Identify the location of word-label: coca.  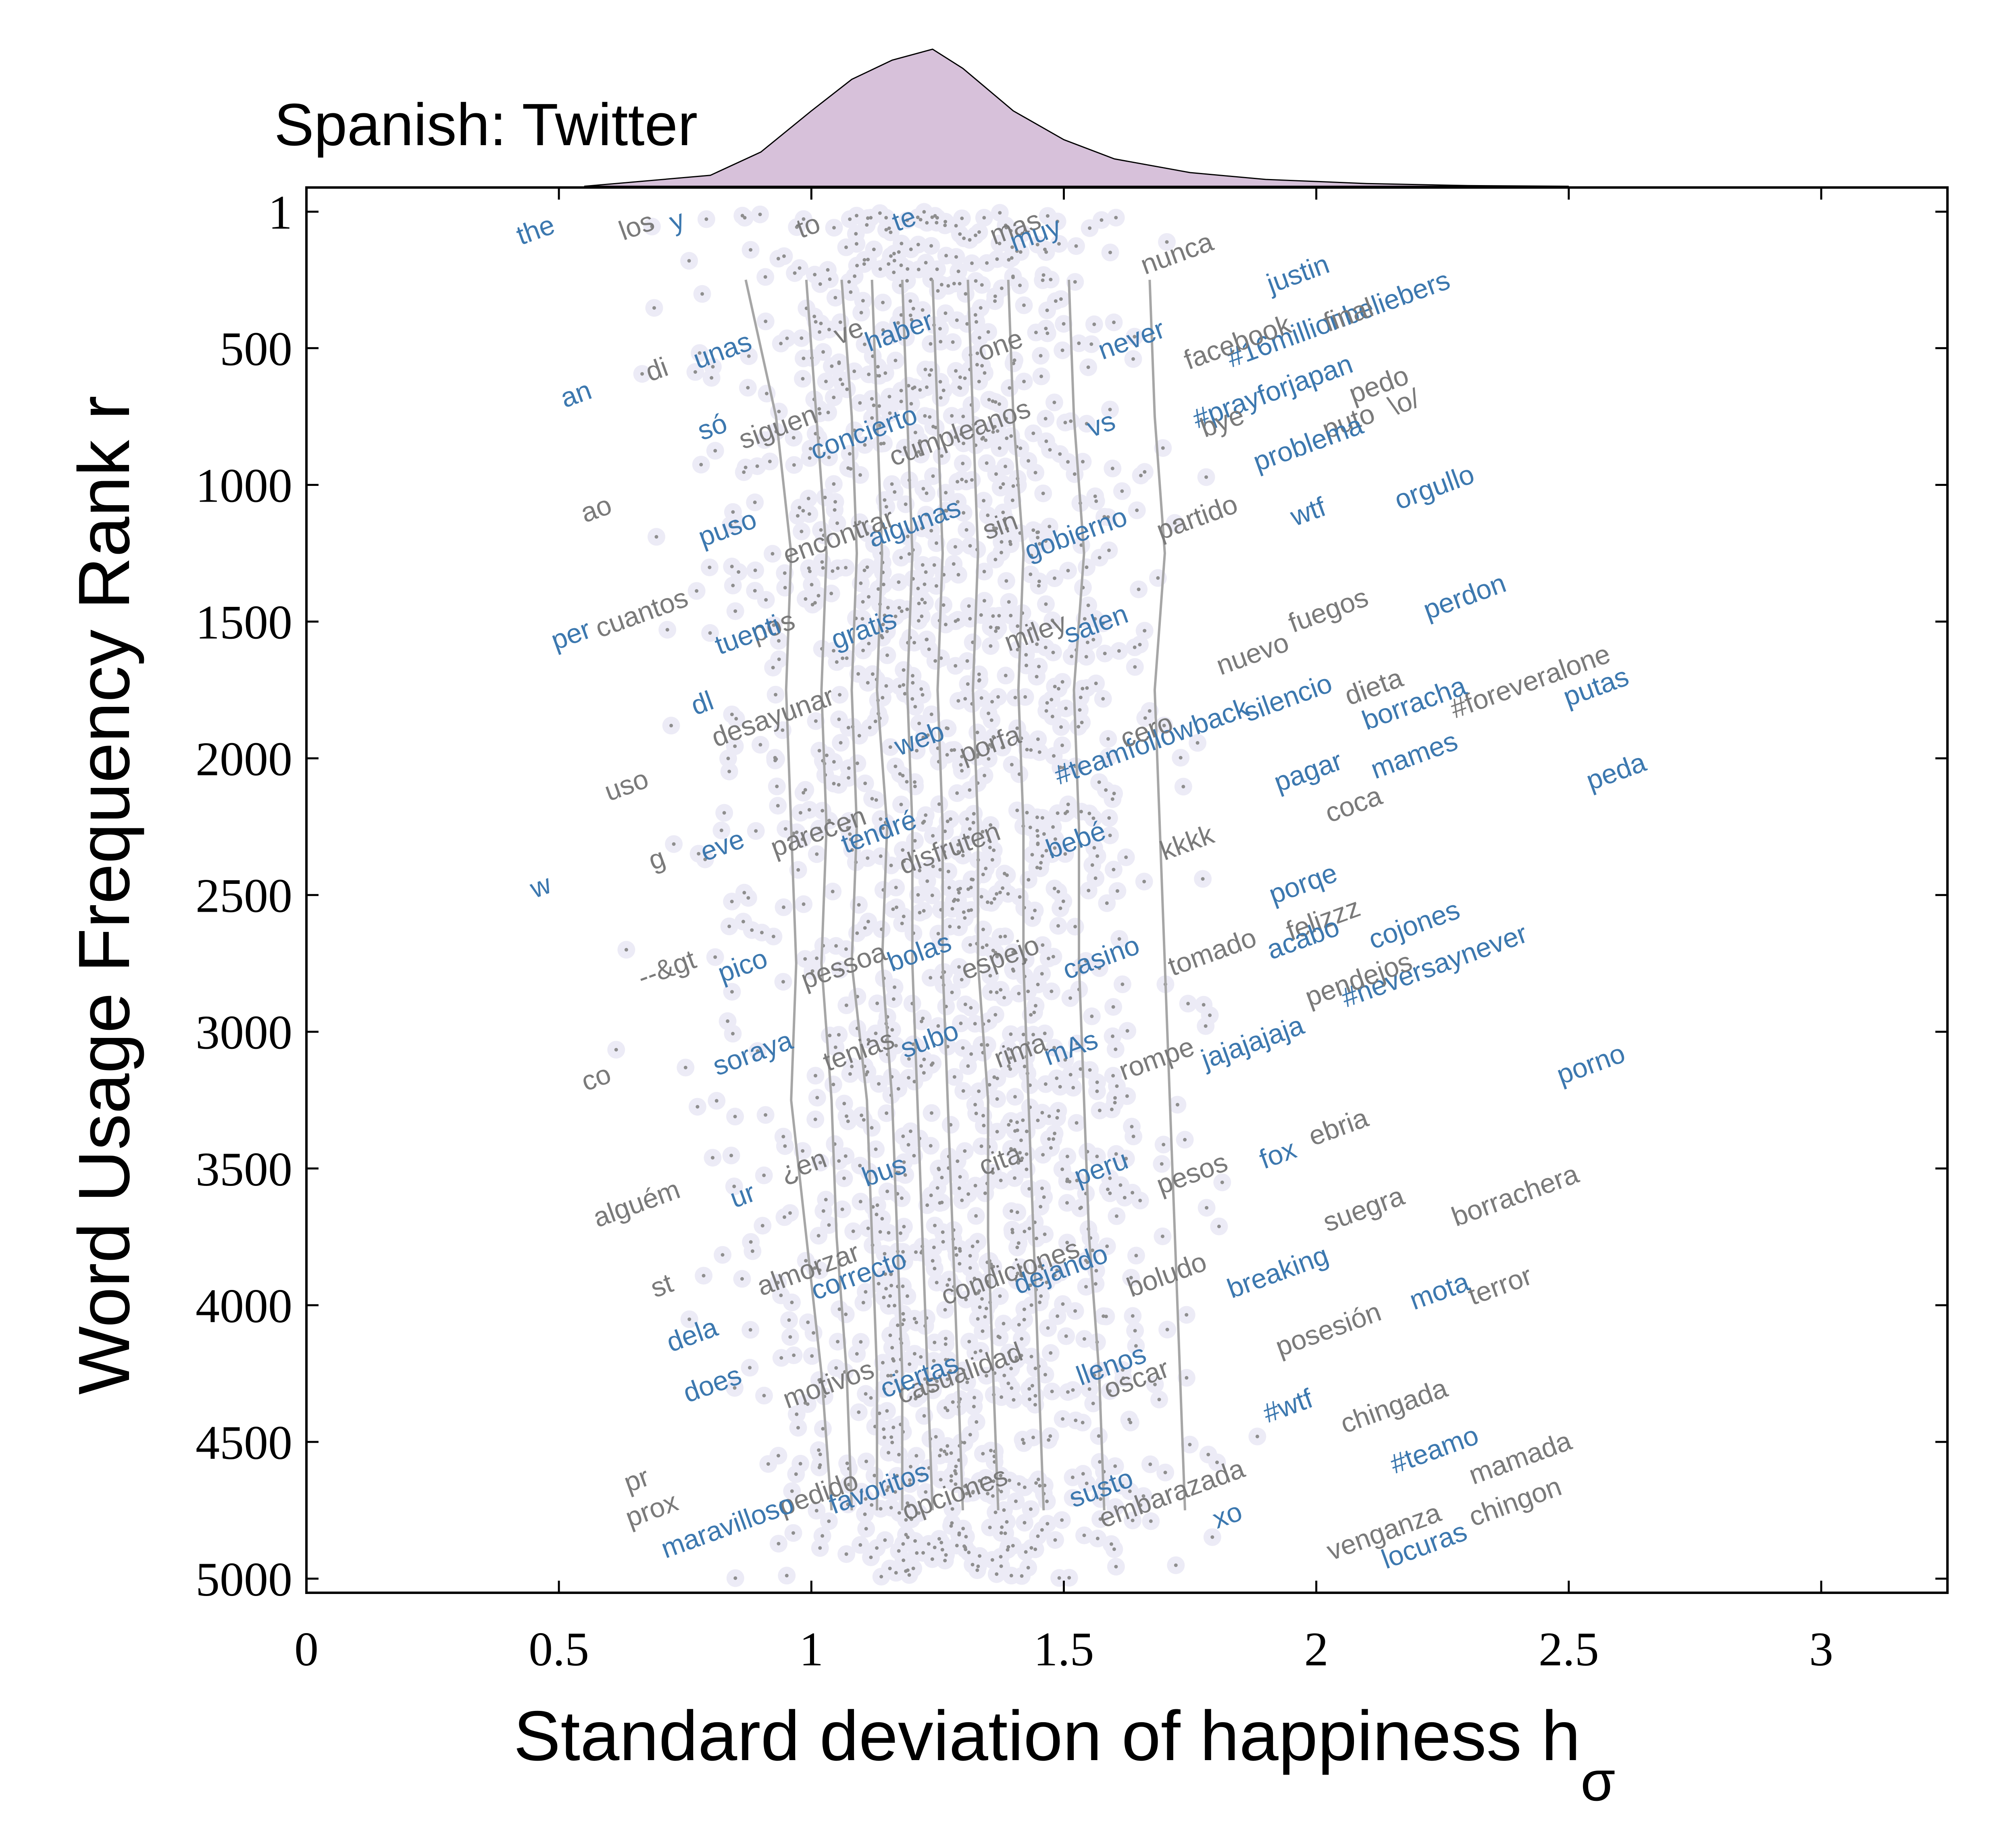
(1353, 805).